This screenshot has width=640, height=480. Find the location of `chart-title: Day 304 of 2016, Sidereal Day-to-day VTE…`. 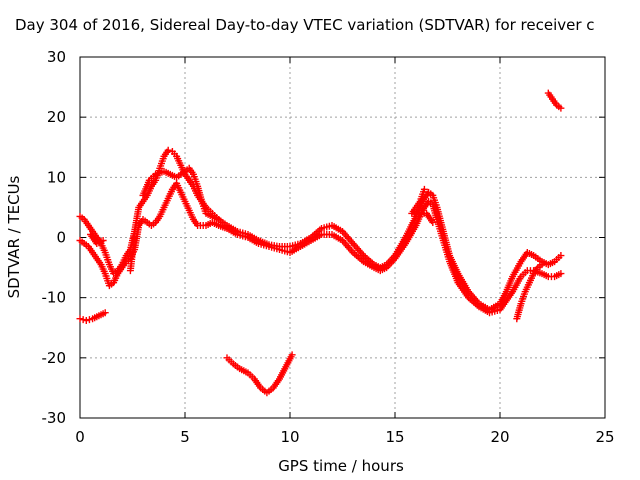

chart-title: Day 304 of 2016, Sidereal Day-to-day VTE… is located at coordinates (305, 25).